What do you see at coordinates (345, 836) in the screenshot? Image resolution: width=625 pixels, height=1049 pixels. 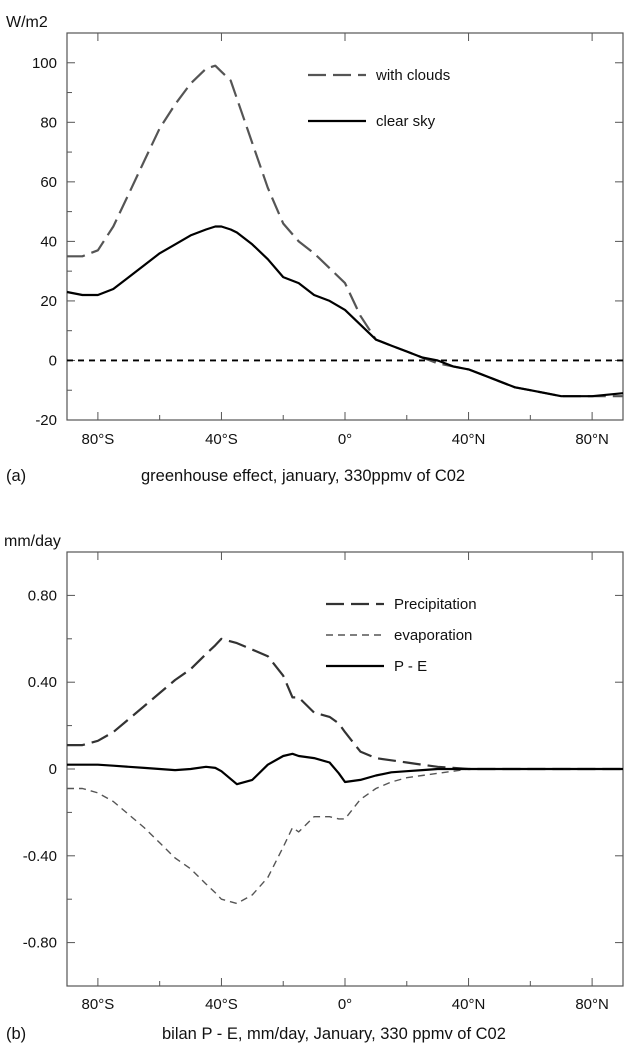 I see `series-line-evaporation` at bounding box center [345, 836].